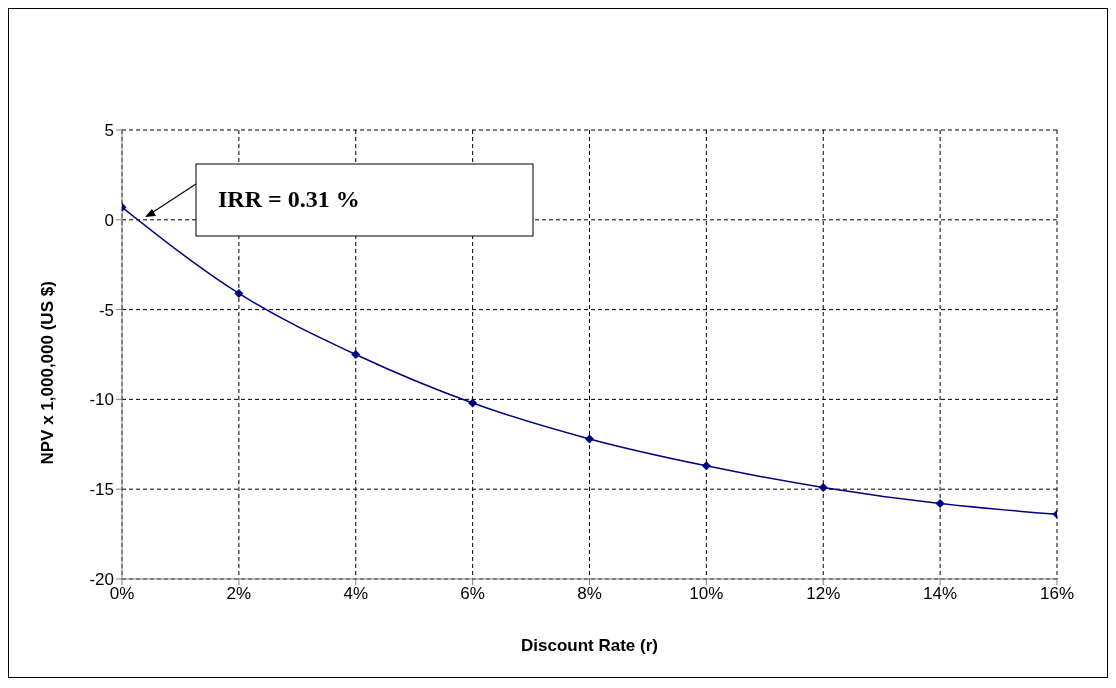 The height and width of the screenshot is (688, 1116). Describe the element at coordinates (101, 490) in the screenshot. I see `y-tick-label: -15` at that location.